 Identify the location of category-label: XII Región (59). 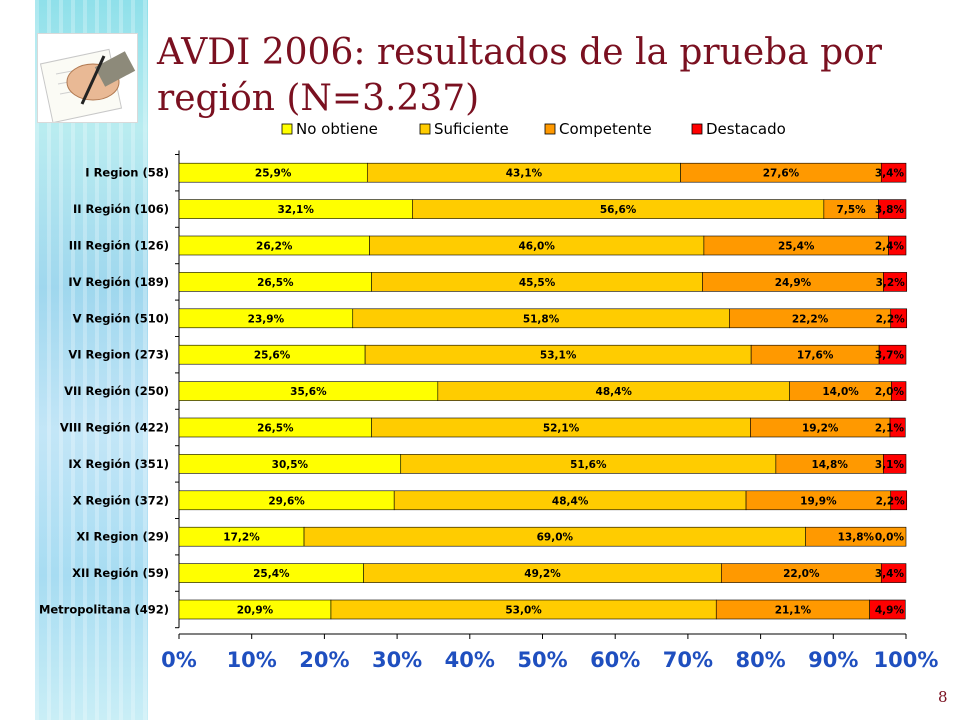
(120, 573).